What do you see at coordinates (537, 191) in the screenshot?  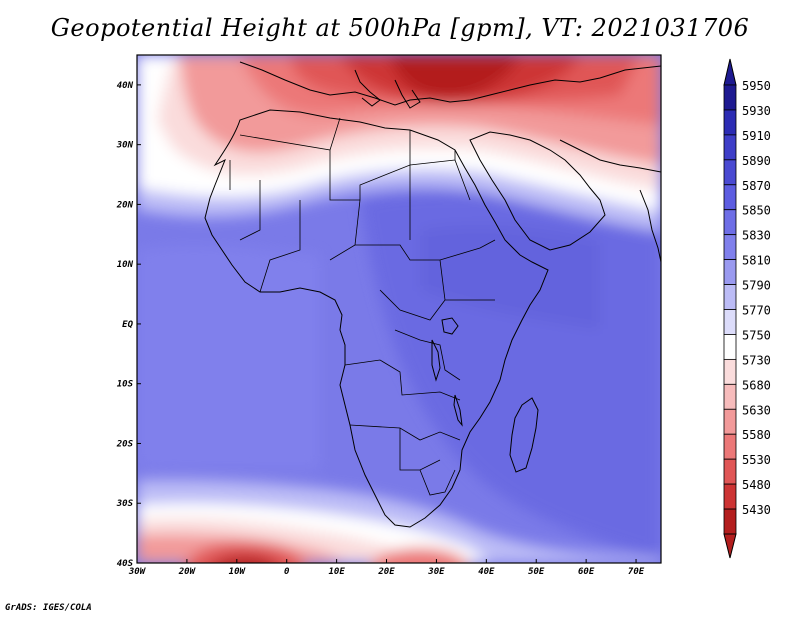 I see `arabia-coastline` at bounding box center [537, 191].